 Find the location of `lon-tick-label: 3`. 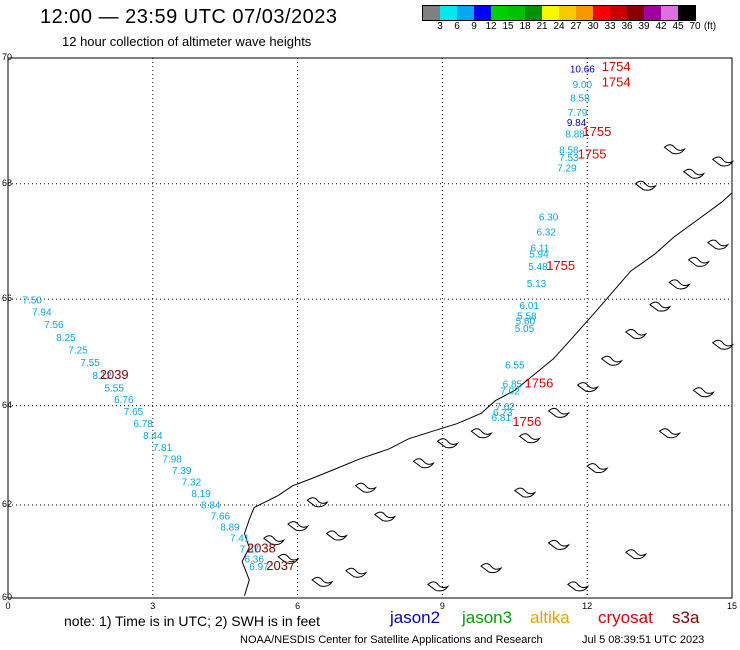

lon-tick-label: 3 is located at coordinates (153, 606).